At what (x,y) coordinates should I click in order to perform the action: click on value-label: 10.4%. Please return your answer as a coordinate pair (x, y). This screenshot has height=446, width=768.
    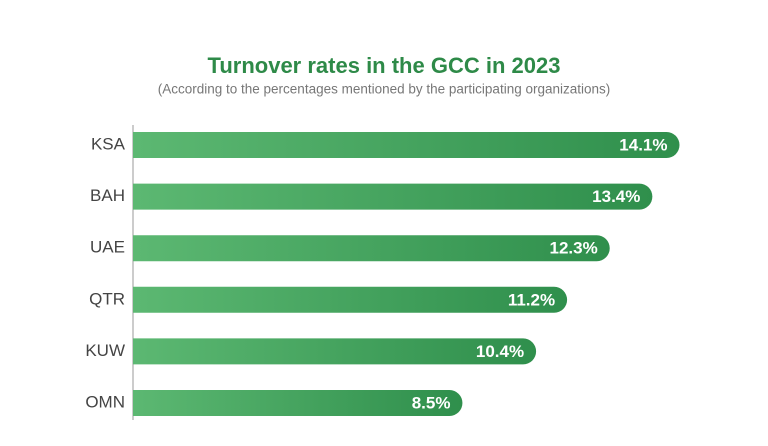
    Looking at the image, I should click on (500, 351).